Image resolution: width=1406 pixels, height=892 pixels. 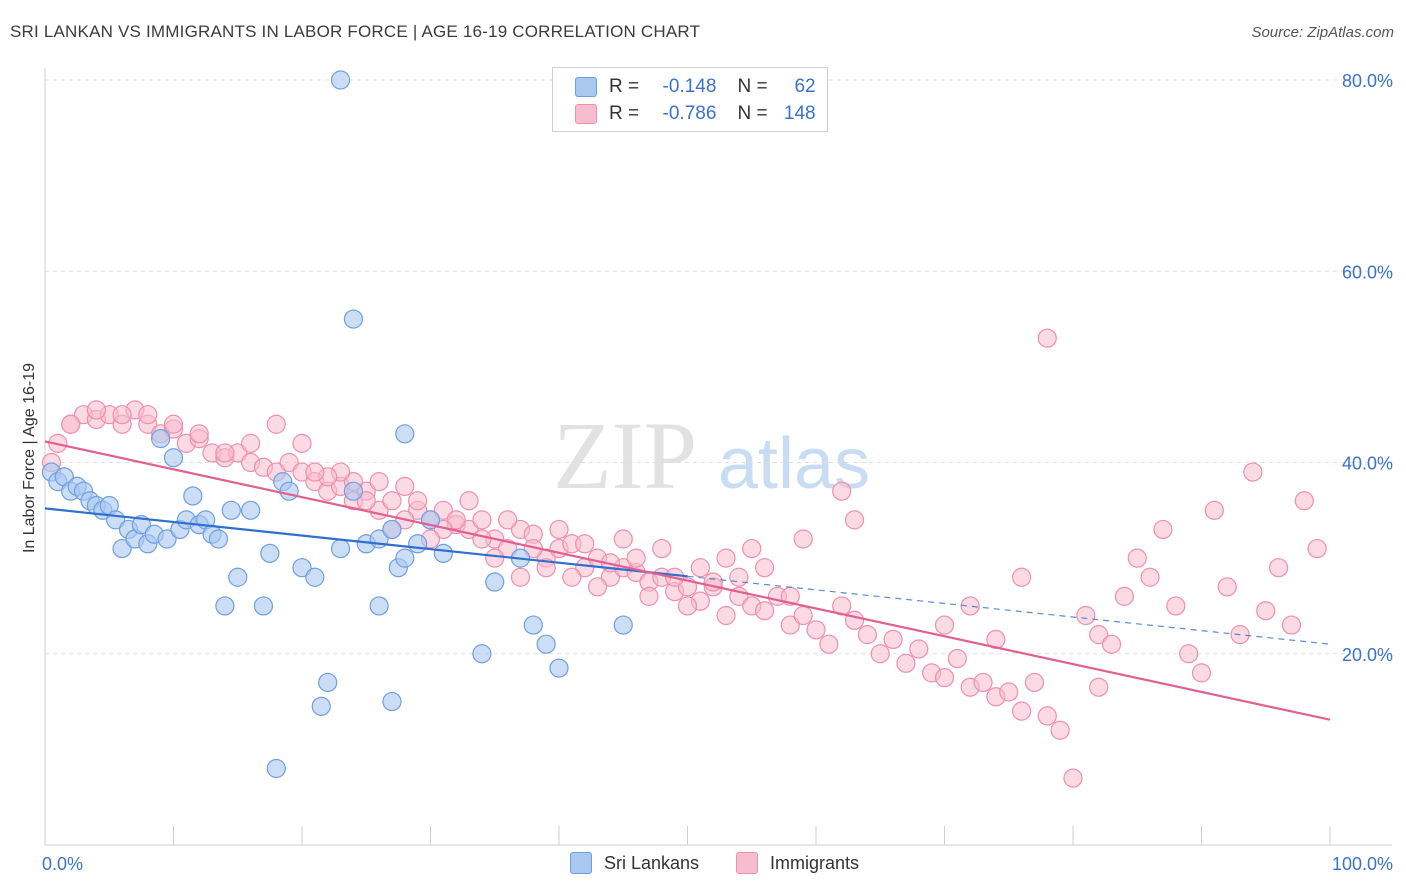 I want to click on y-tick-label: 40.0%, so click(x=1367, y=464).